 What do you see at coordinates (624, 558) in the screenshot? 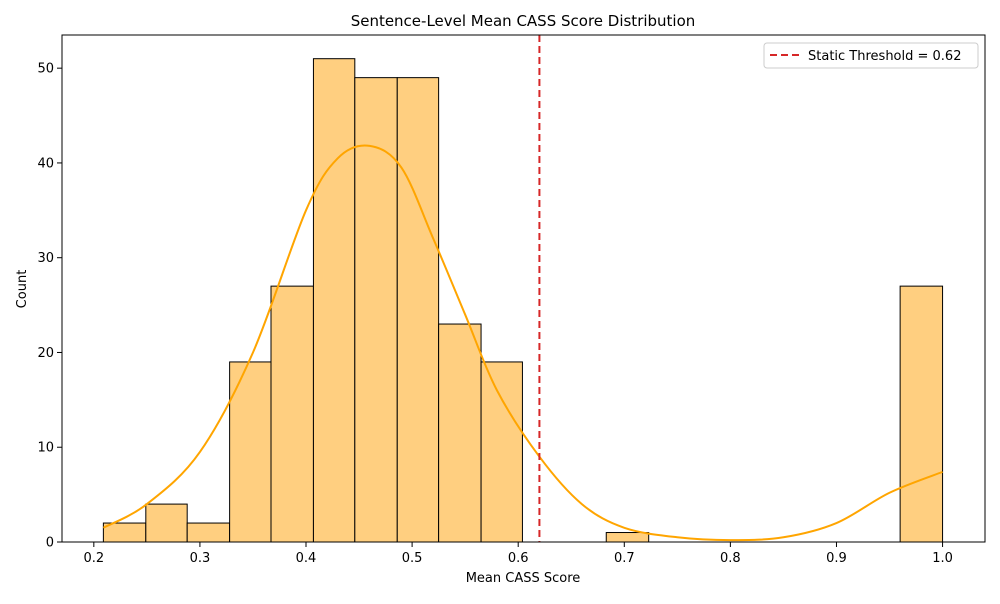
I see `x-tick-label: 0.7` at bounding box center [624, 558].